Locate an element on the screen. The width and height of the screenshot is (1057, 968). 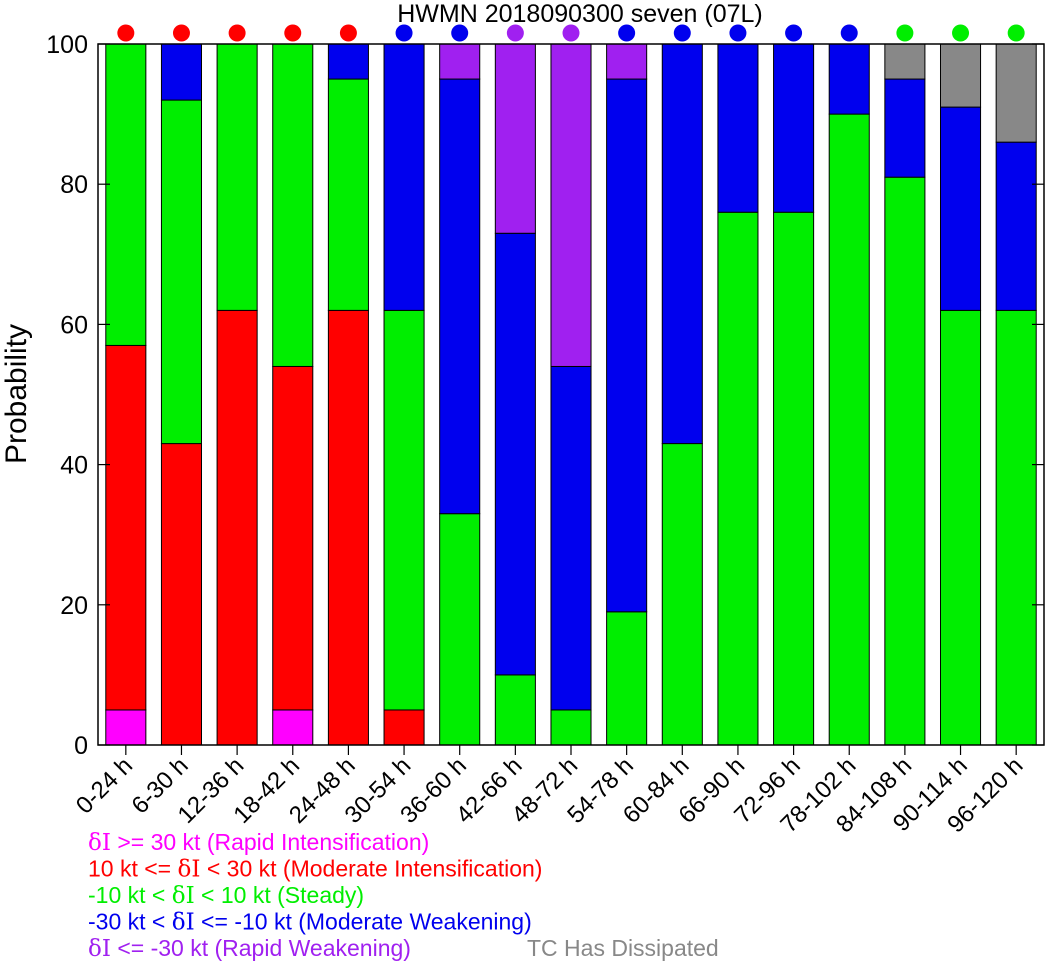
legend-suffix-ri: >= 30 kt (Rapid Intensification) is located at coordinates (270, 842).